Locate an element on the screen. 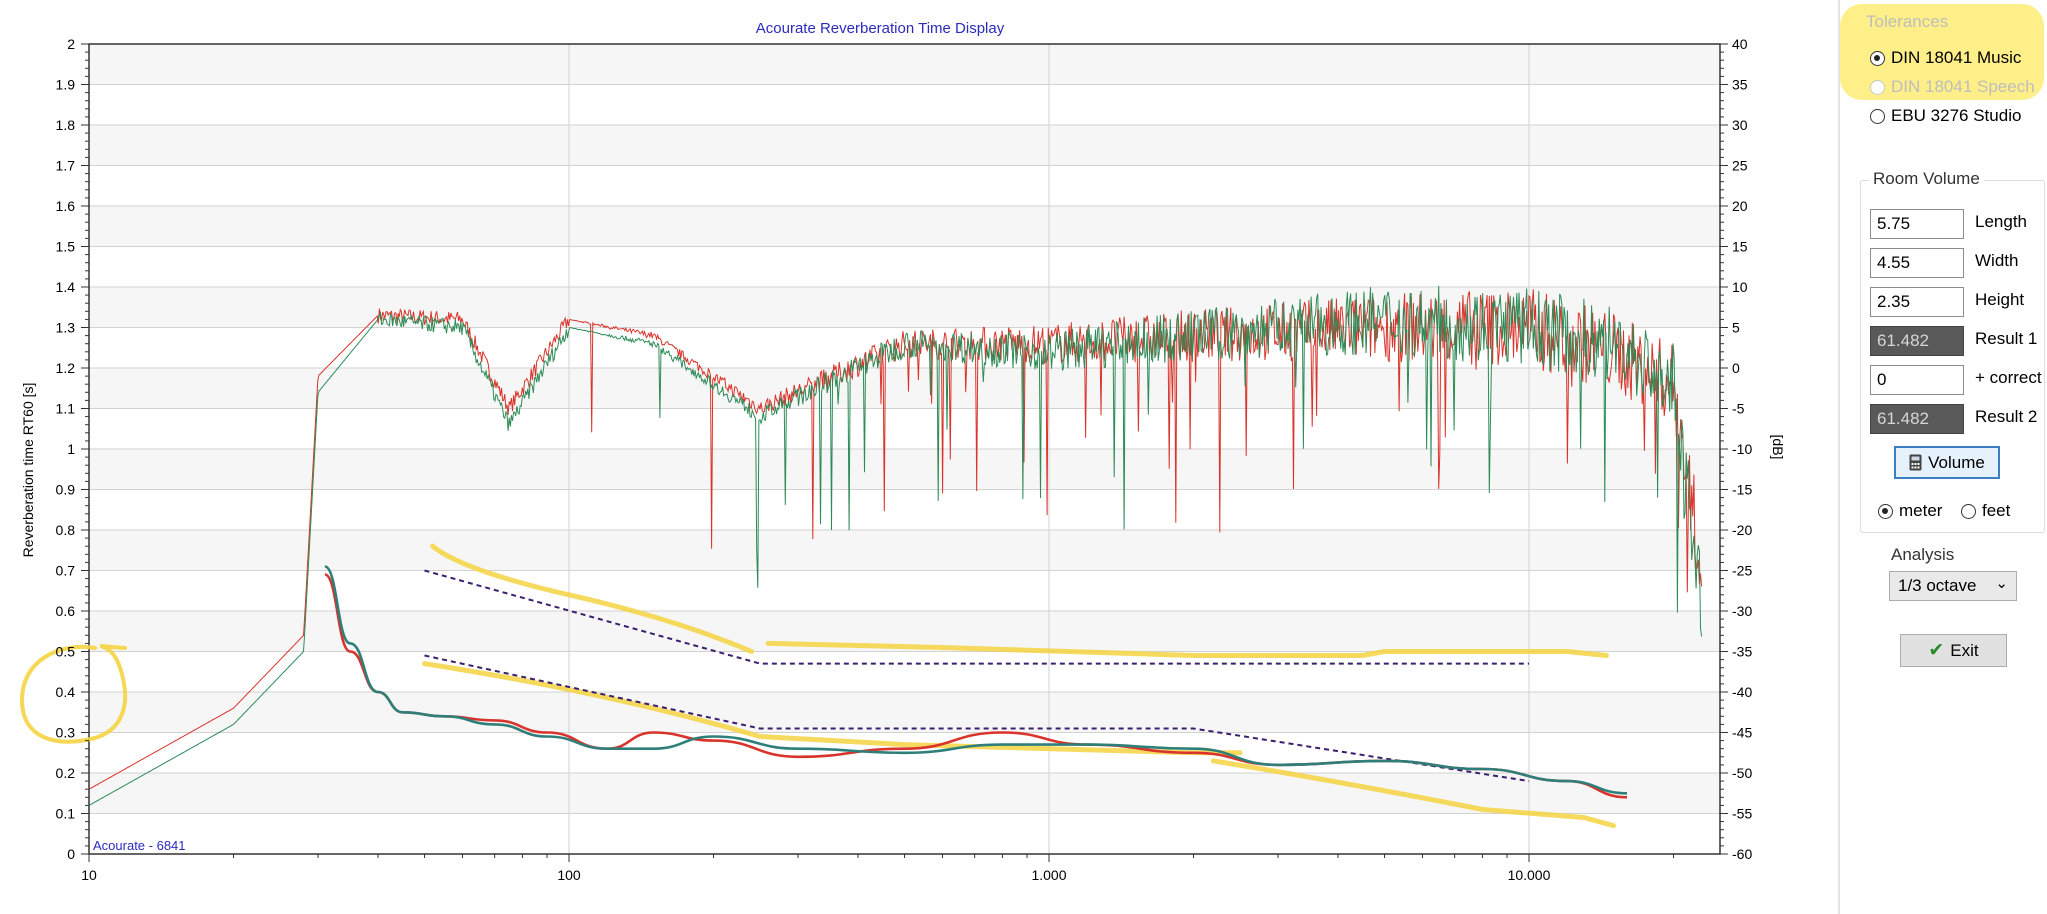 The height and width of the screenshot is (914, 2047). result2-field: 61.482 is located at coordinates (1917, 419).